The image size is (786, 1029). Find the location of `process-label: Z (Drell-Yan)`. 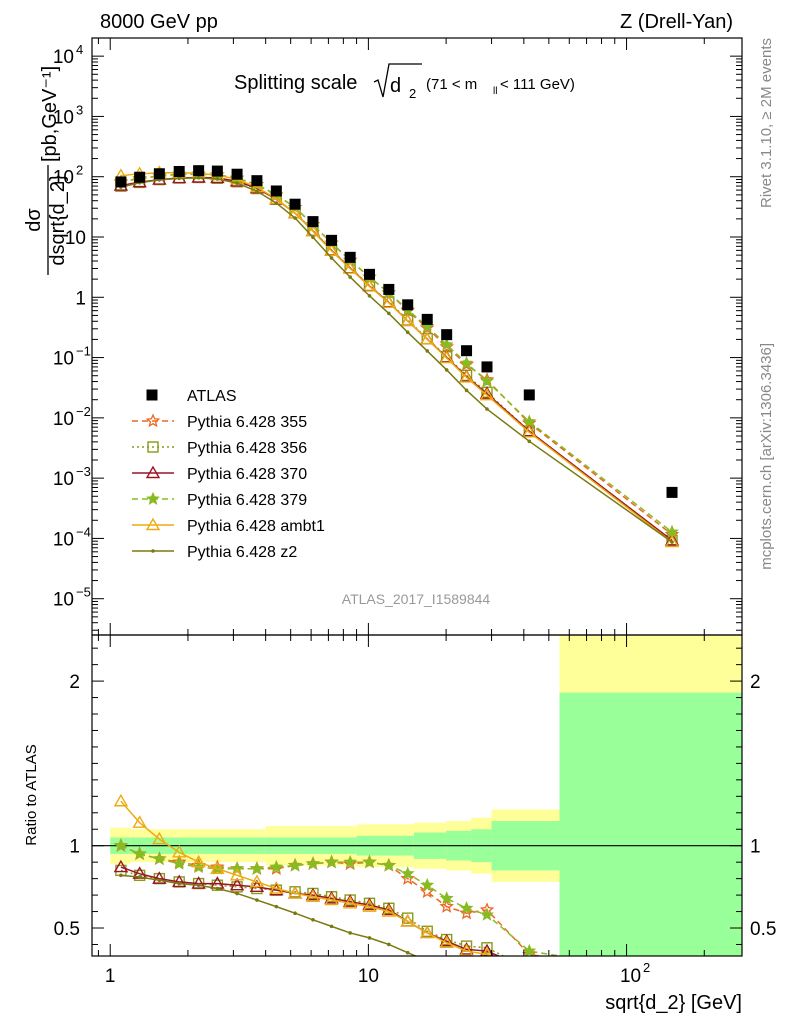

process-label: Z (Drell-Yan) is located at coordinates (676, 22).